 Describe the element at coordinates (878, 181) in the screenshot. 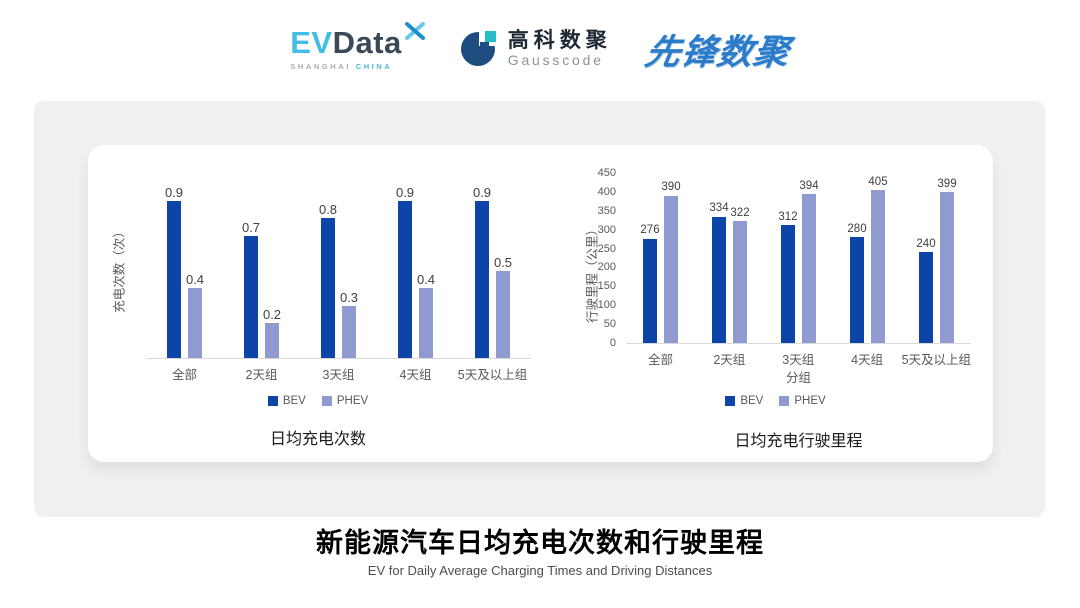

I see `bar-value-label: 405` at that location.